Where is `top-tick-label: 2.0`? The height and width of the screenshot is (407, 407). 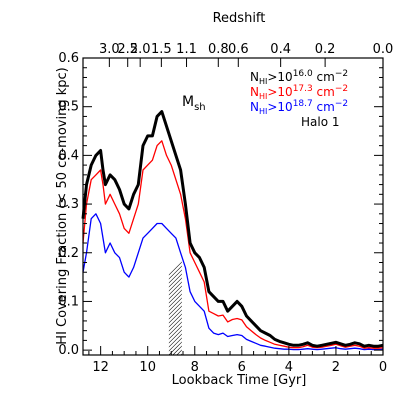
top-tick-label: 2.0 is located at coordinates (140, 49).